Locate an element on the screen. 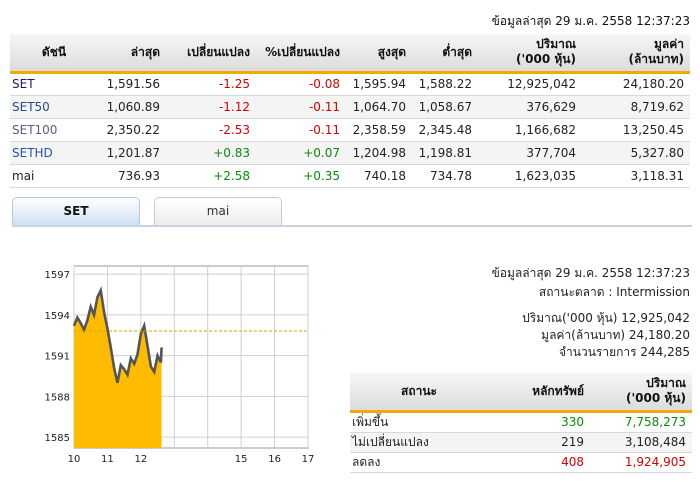 This screenshot has width=700, height=504. col-low: ต่ำสุด is located at coordinates (445, 54).